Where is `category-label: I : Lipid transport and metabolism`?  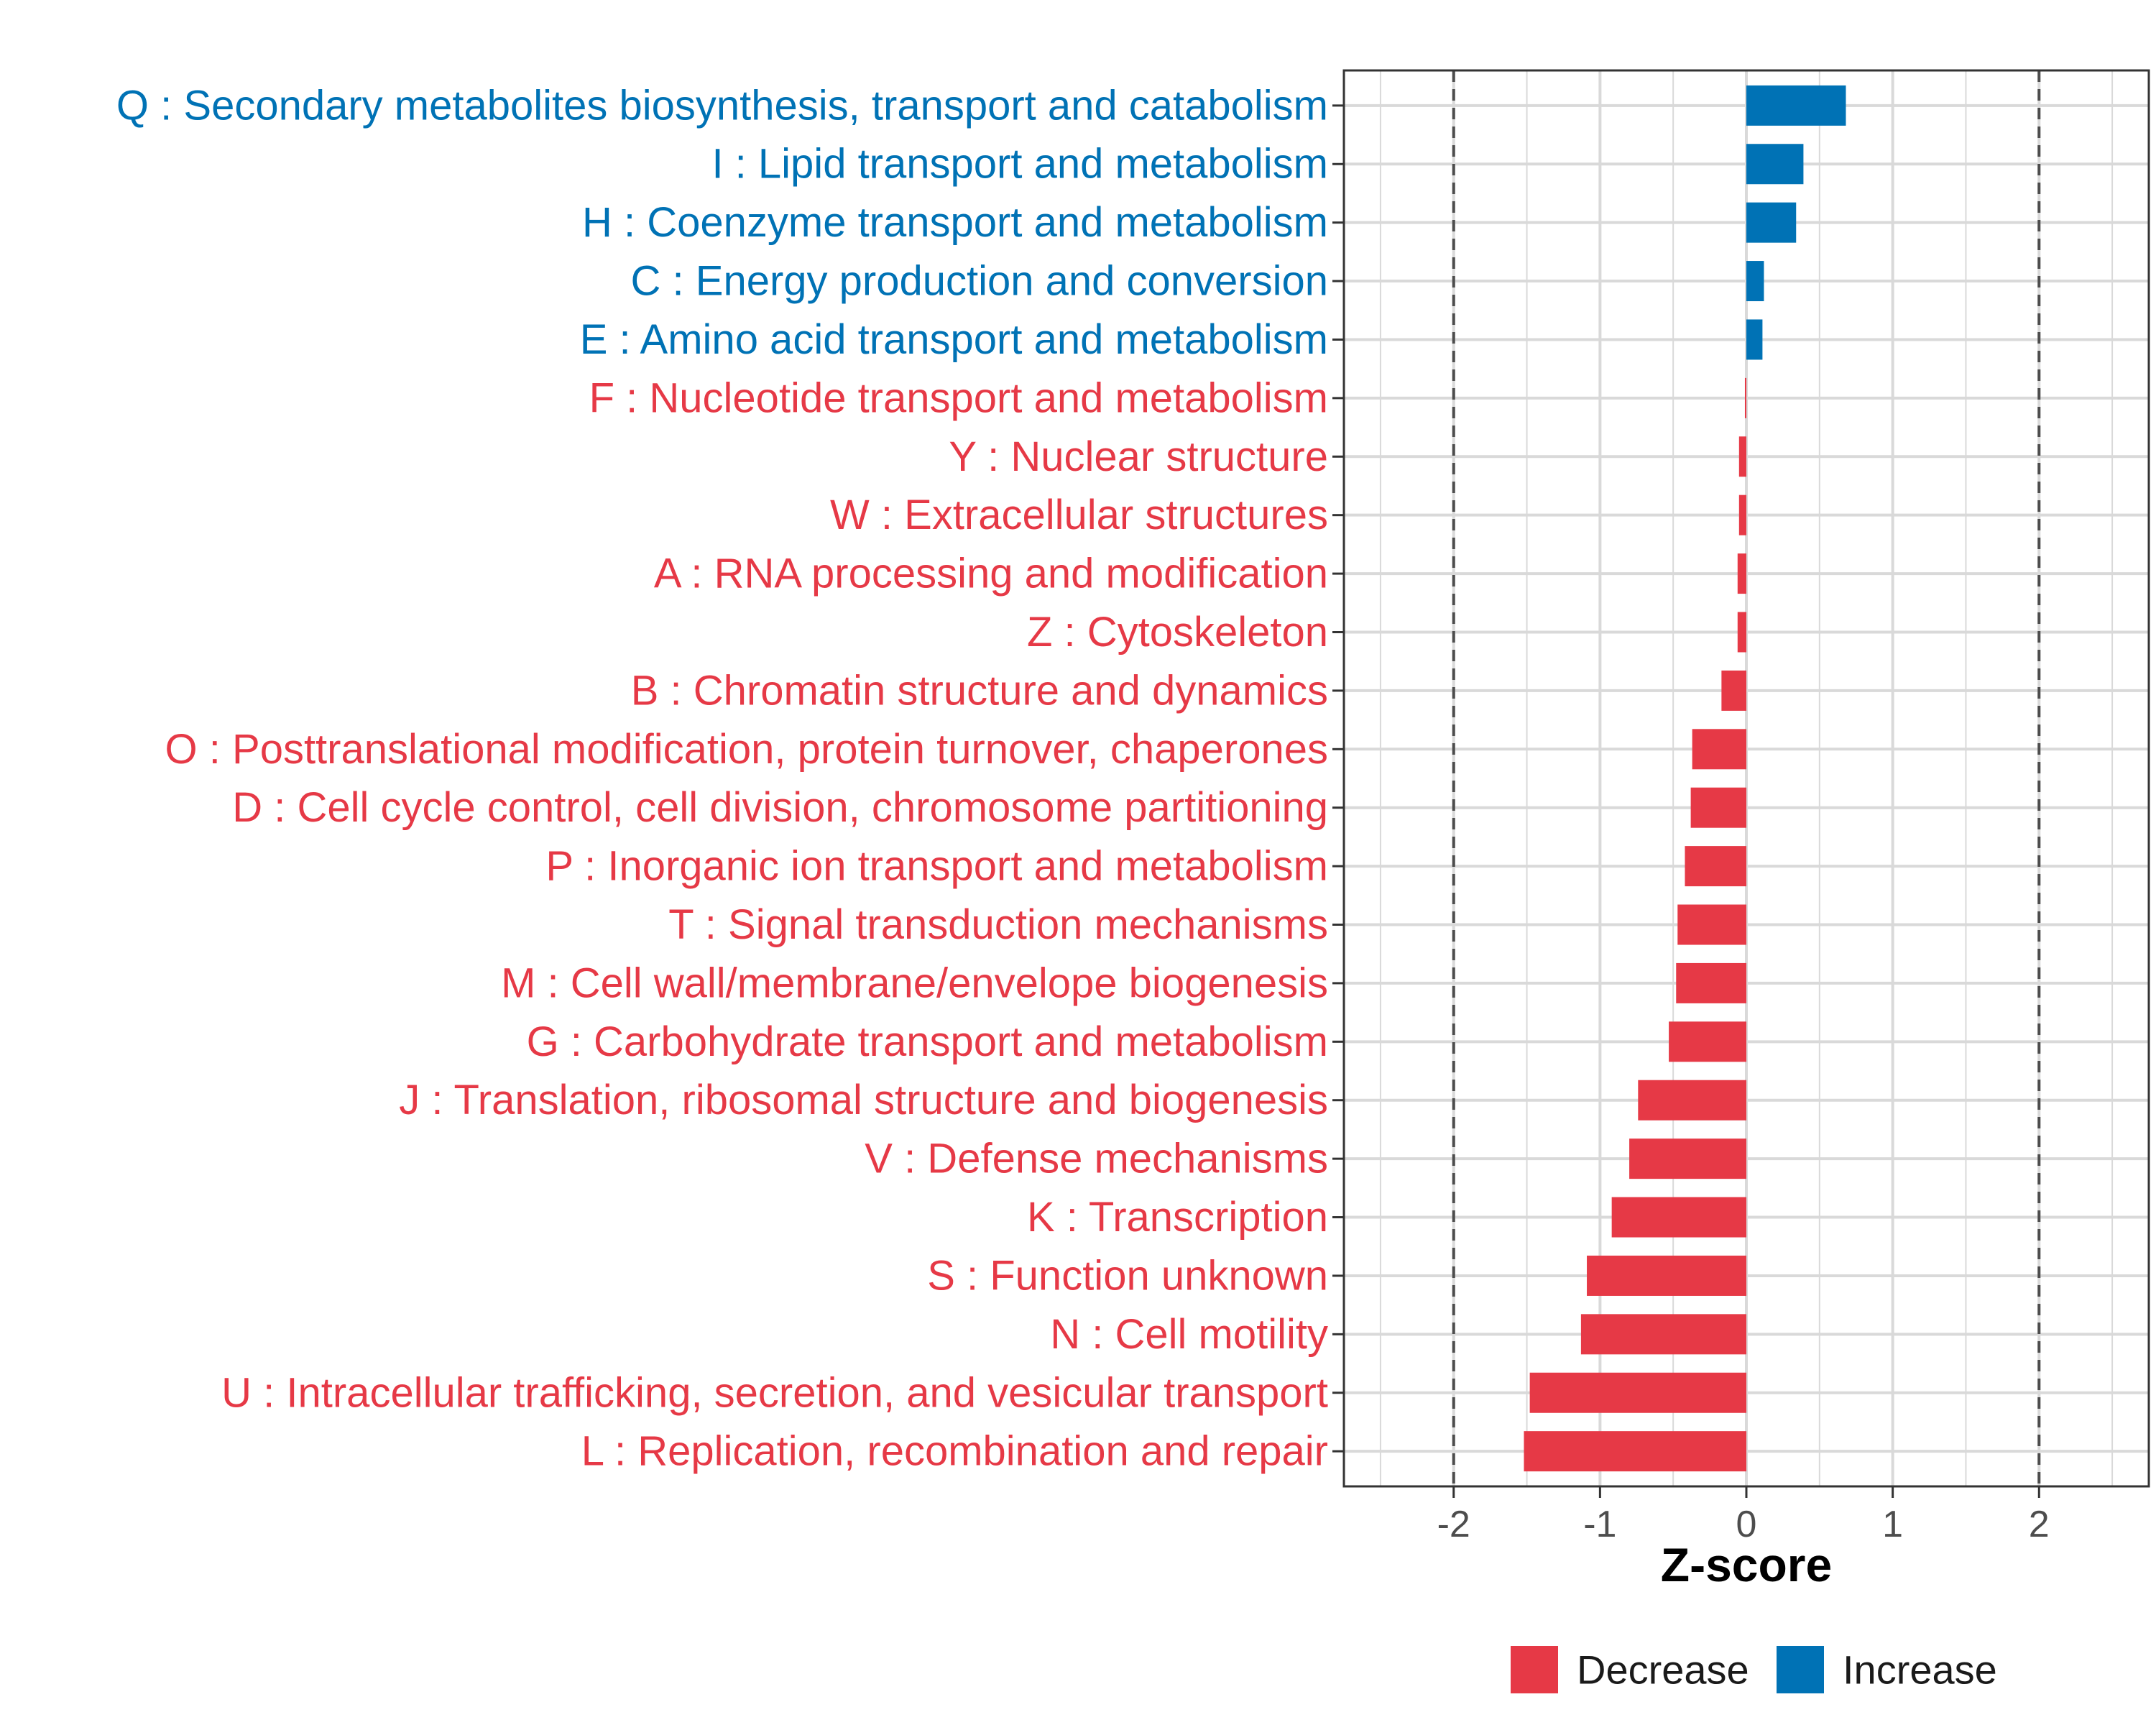
category-label: I : Lipid transport and metabolism is located at coordinates (1020, 164).